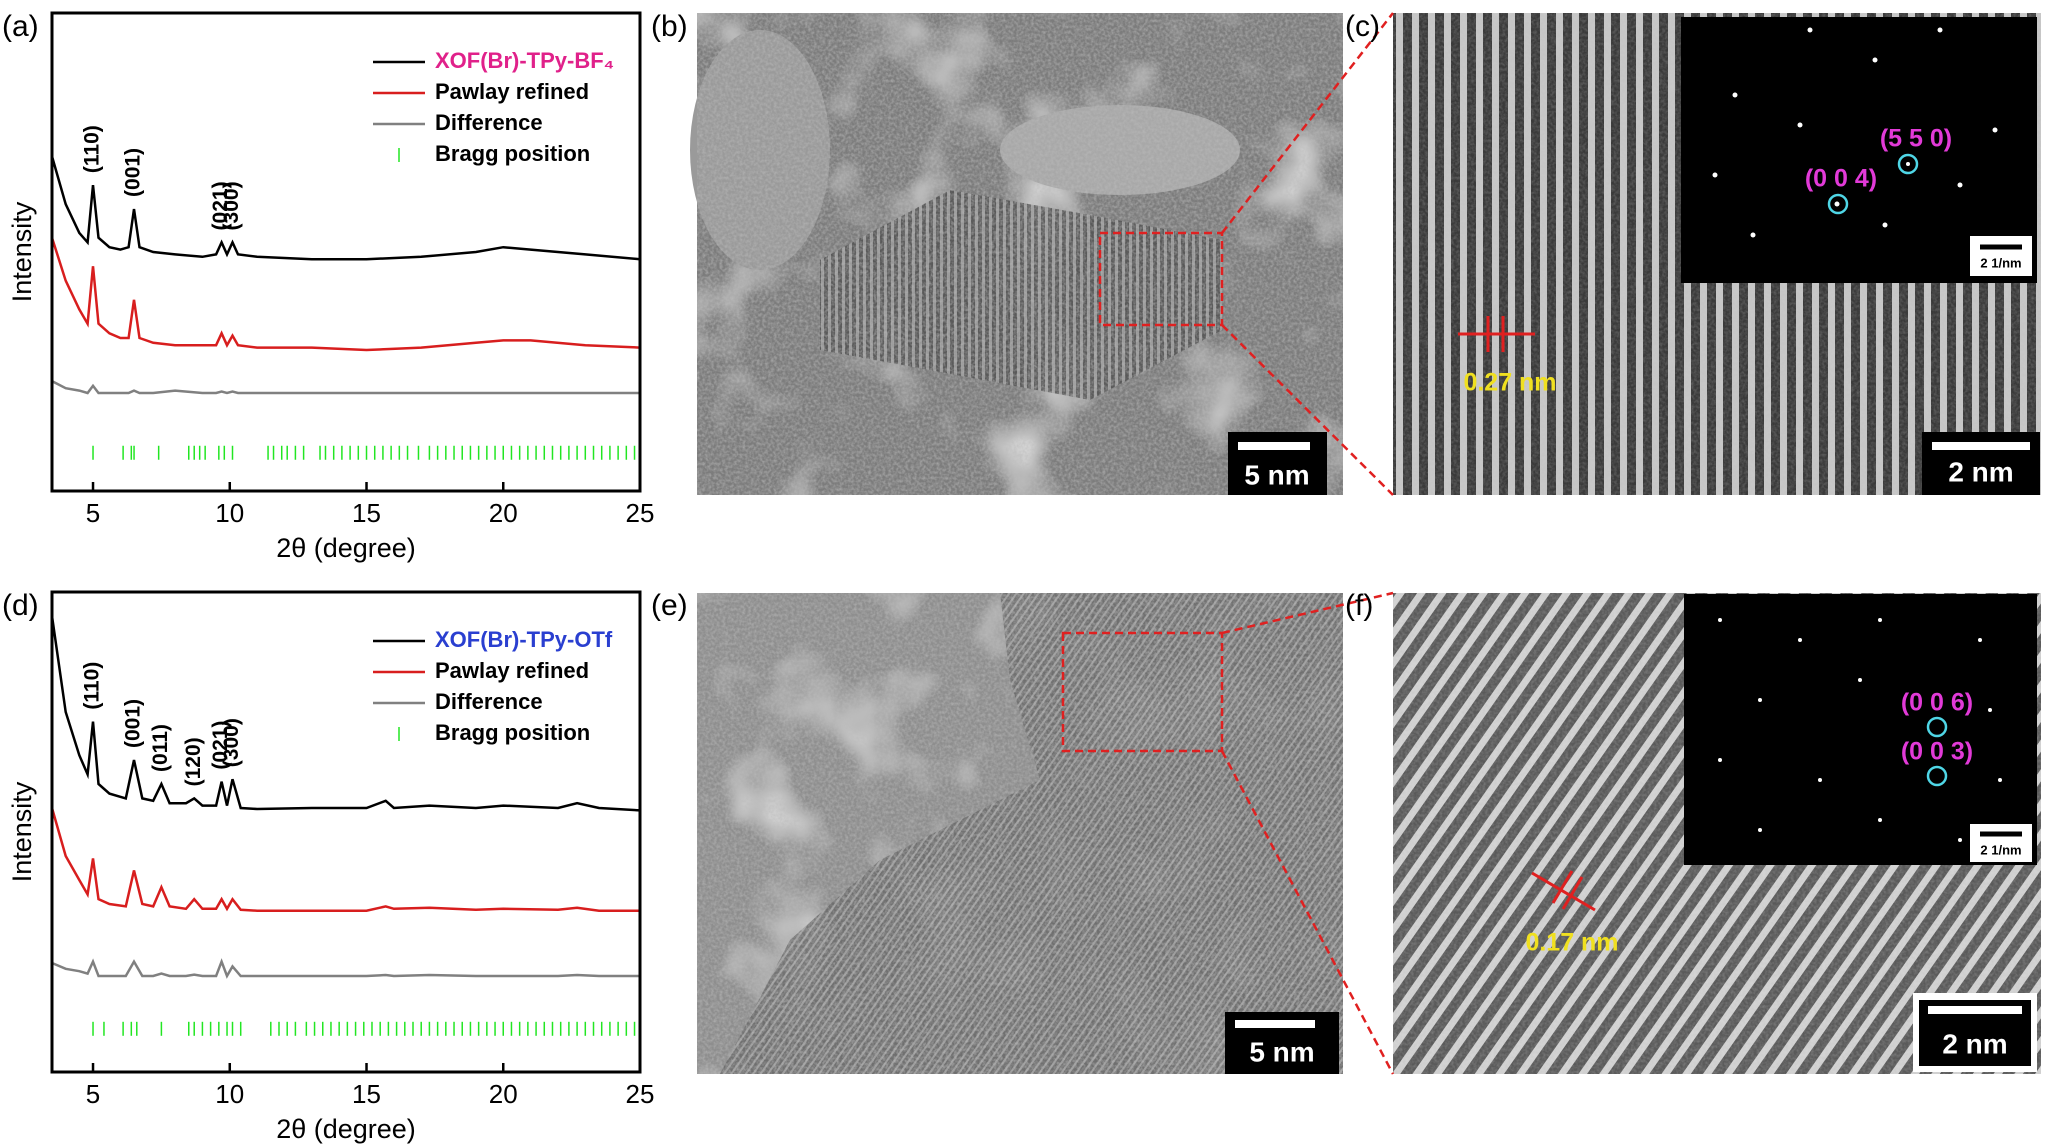  Describe the element at coordinates (1016, 254) in the screenshot. I see `tem-image-b` at that location.